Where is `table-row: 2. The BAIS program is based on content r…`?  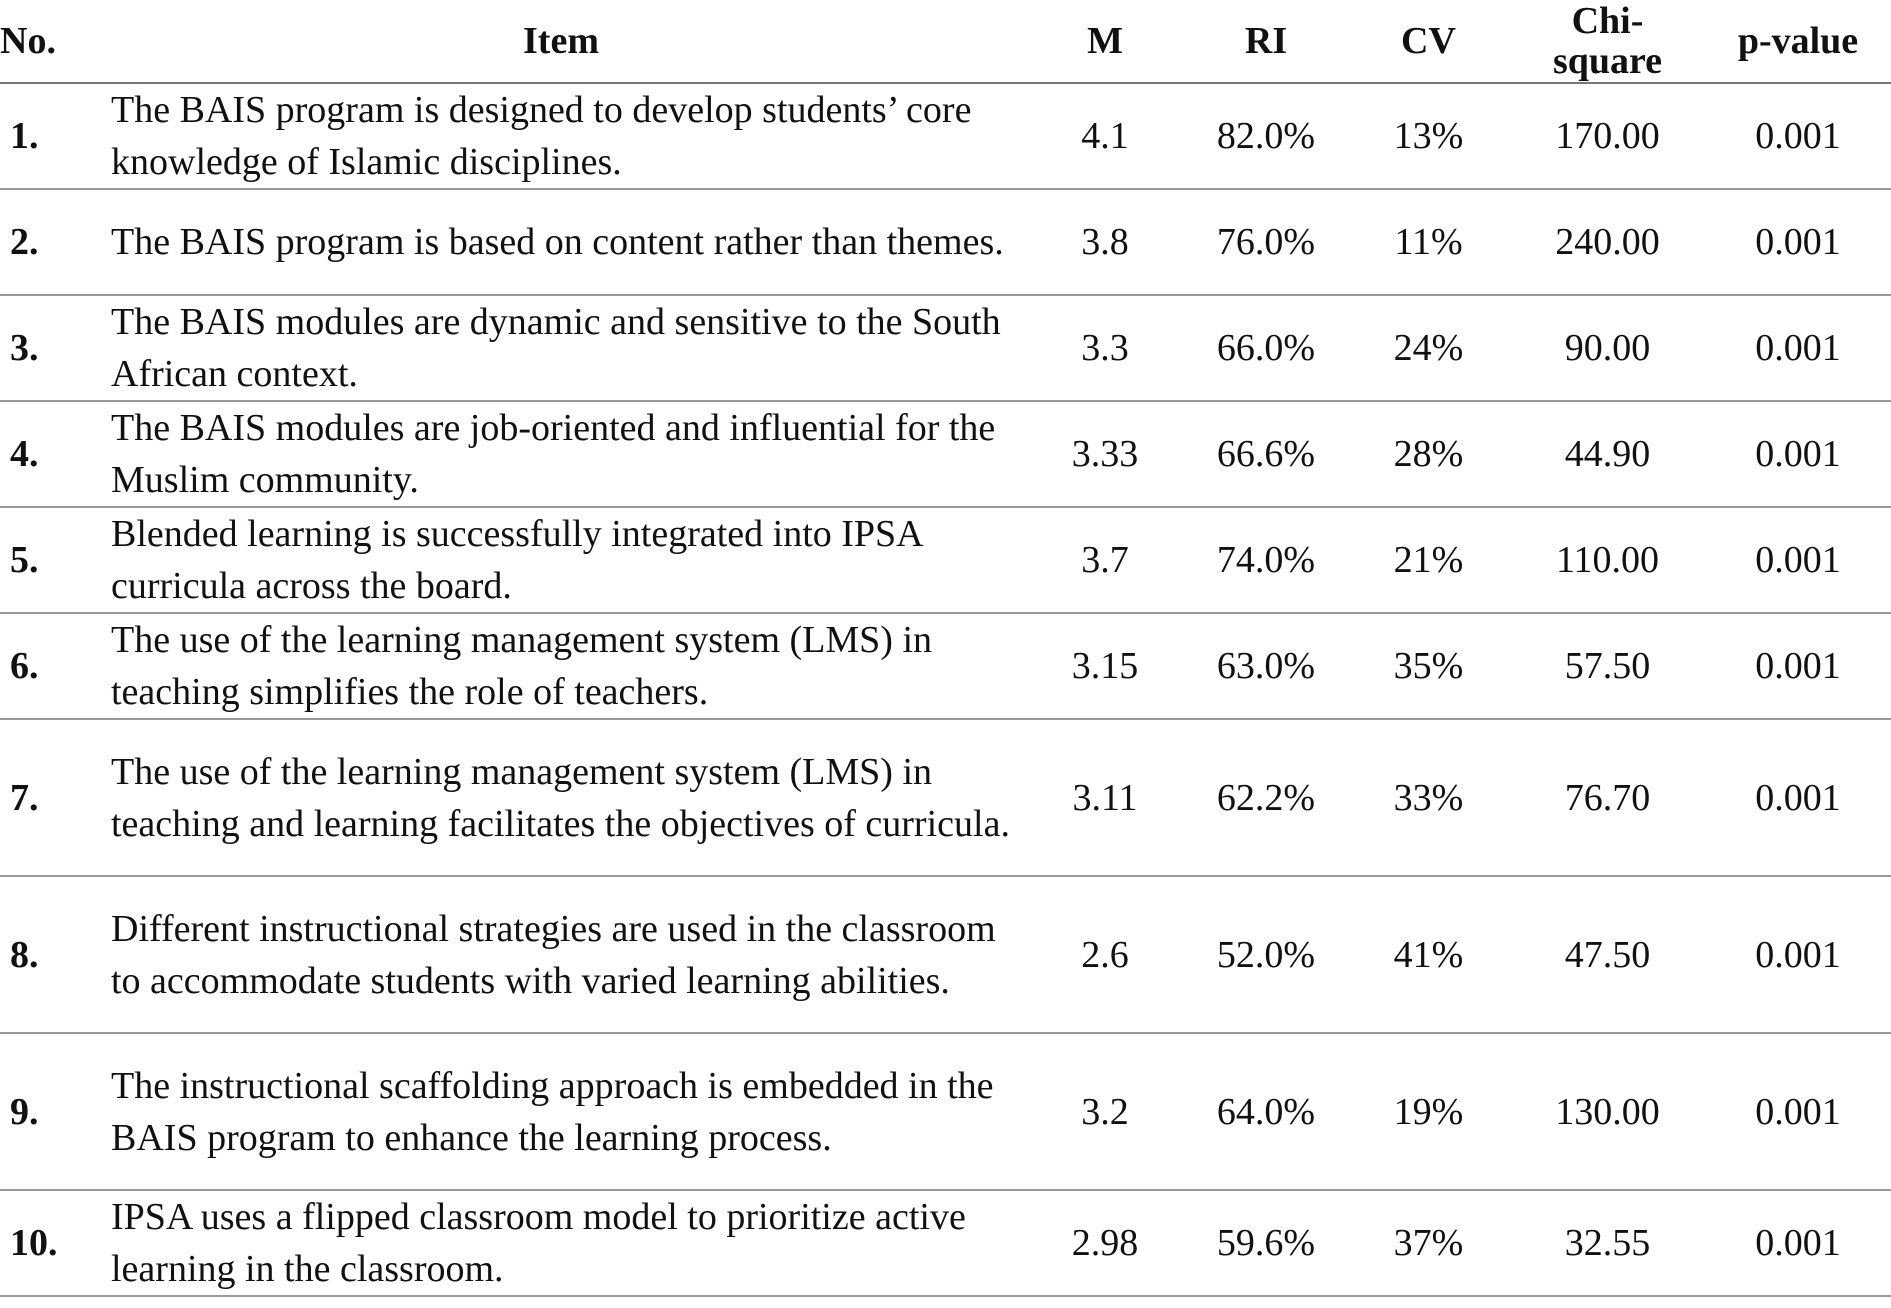 table-row: 2. The BAIS program is based on content r… is located at coordinates (945, 242).